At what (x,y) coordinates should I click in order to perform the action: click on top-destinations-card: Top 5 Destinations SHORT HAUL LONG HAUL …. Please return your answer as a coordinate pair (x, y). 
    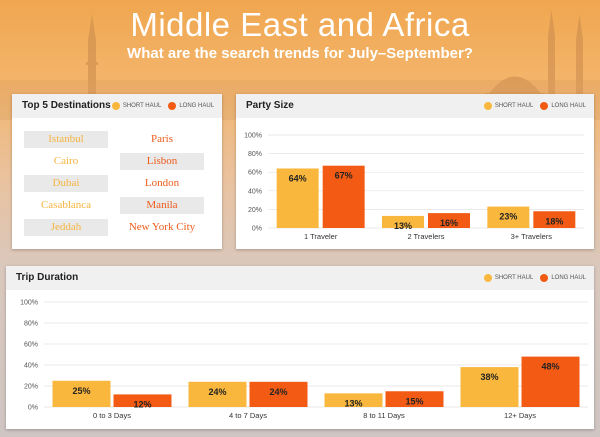
    Looking at the image, I should click on (117, 171).